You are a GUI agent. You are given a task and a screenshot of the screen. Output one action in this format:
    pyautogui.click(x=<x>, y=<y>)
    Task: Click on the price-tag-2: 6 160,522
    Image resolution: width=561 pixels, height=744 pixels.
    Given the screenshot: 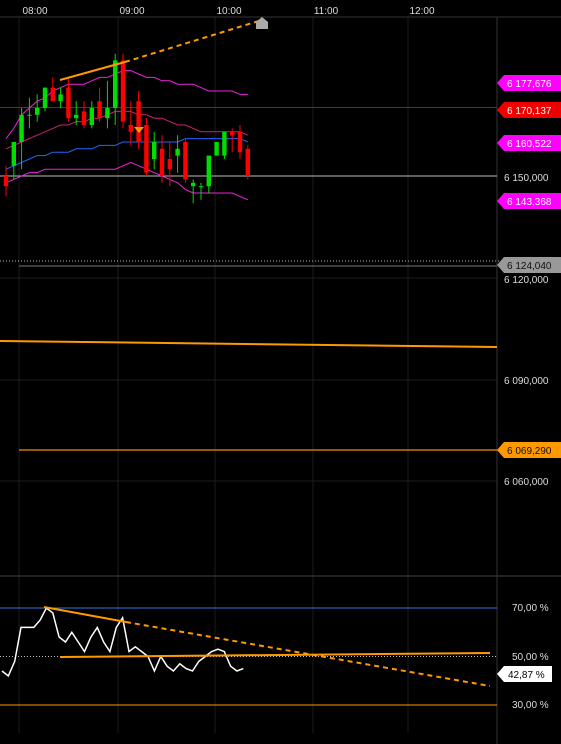 What is the action you would take?
    pyautogui.click(x=529, y=144)
    